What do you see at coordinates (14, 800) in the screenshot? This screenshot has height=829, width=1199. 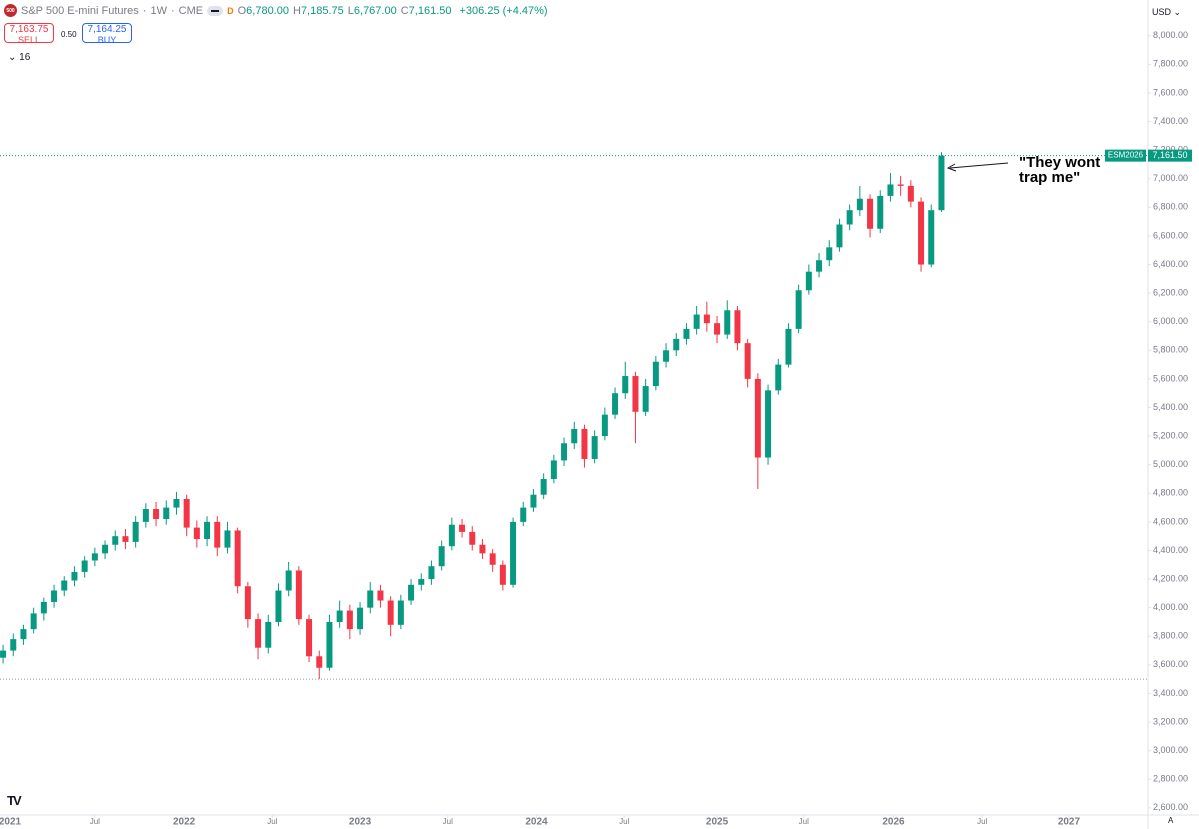 I see `tradingview-logo: TV` at bounding box center [14, 800].